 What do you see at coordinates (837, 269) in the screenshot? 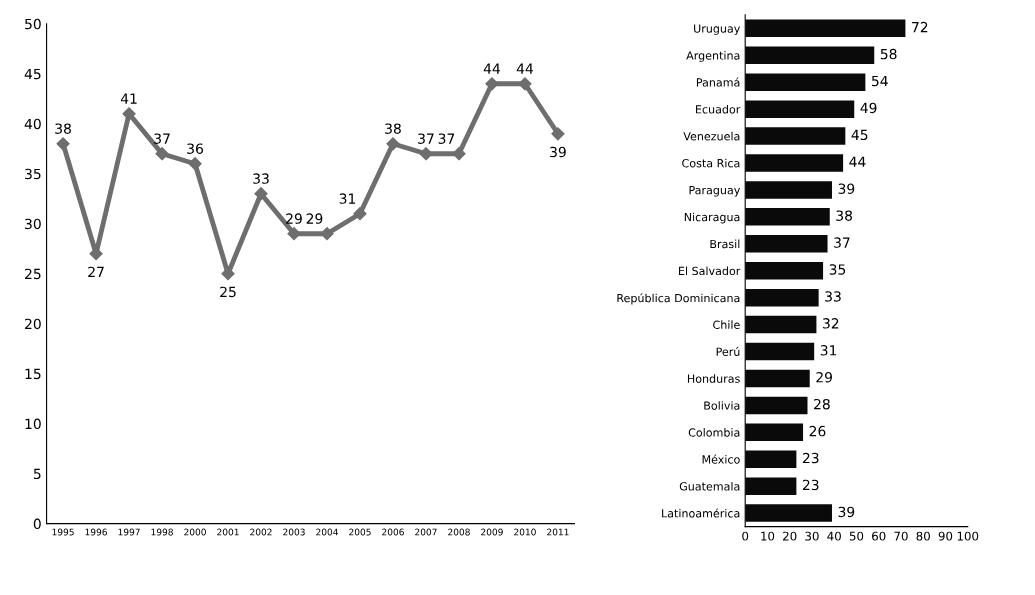
I see `data-label: 35` at bounding box center [837, 269].